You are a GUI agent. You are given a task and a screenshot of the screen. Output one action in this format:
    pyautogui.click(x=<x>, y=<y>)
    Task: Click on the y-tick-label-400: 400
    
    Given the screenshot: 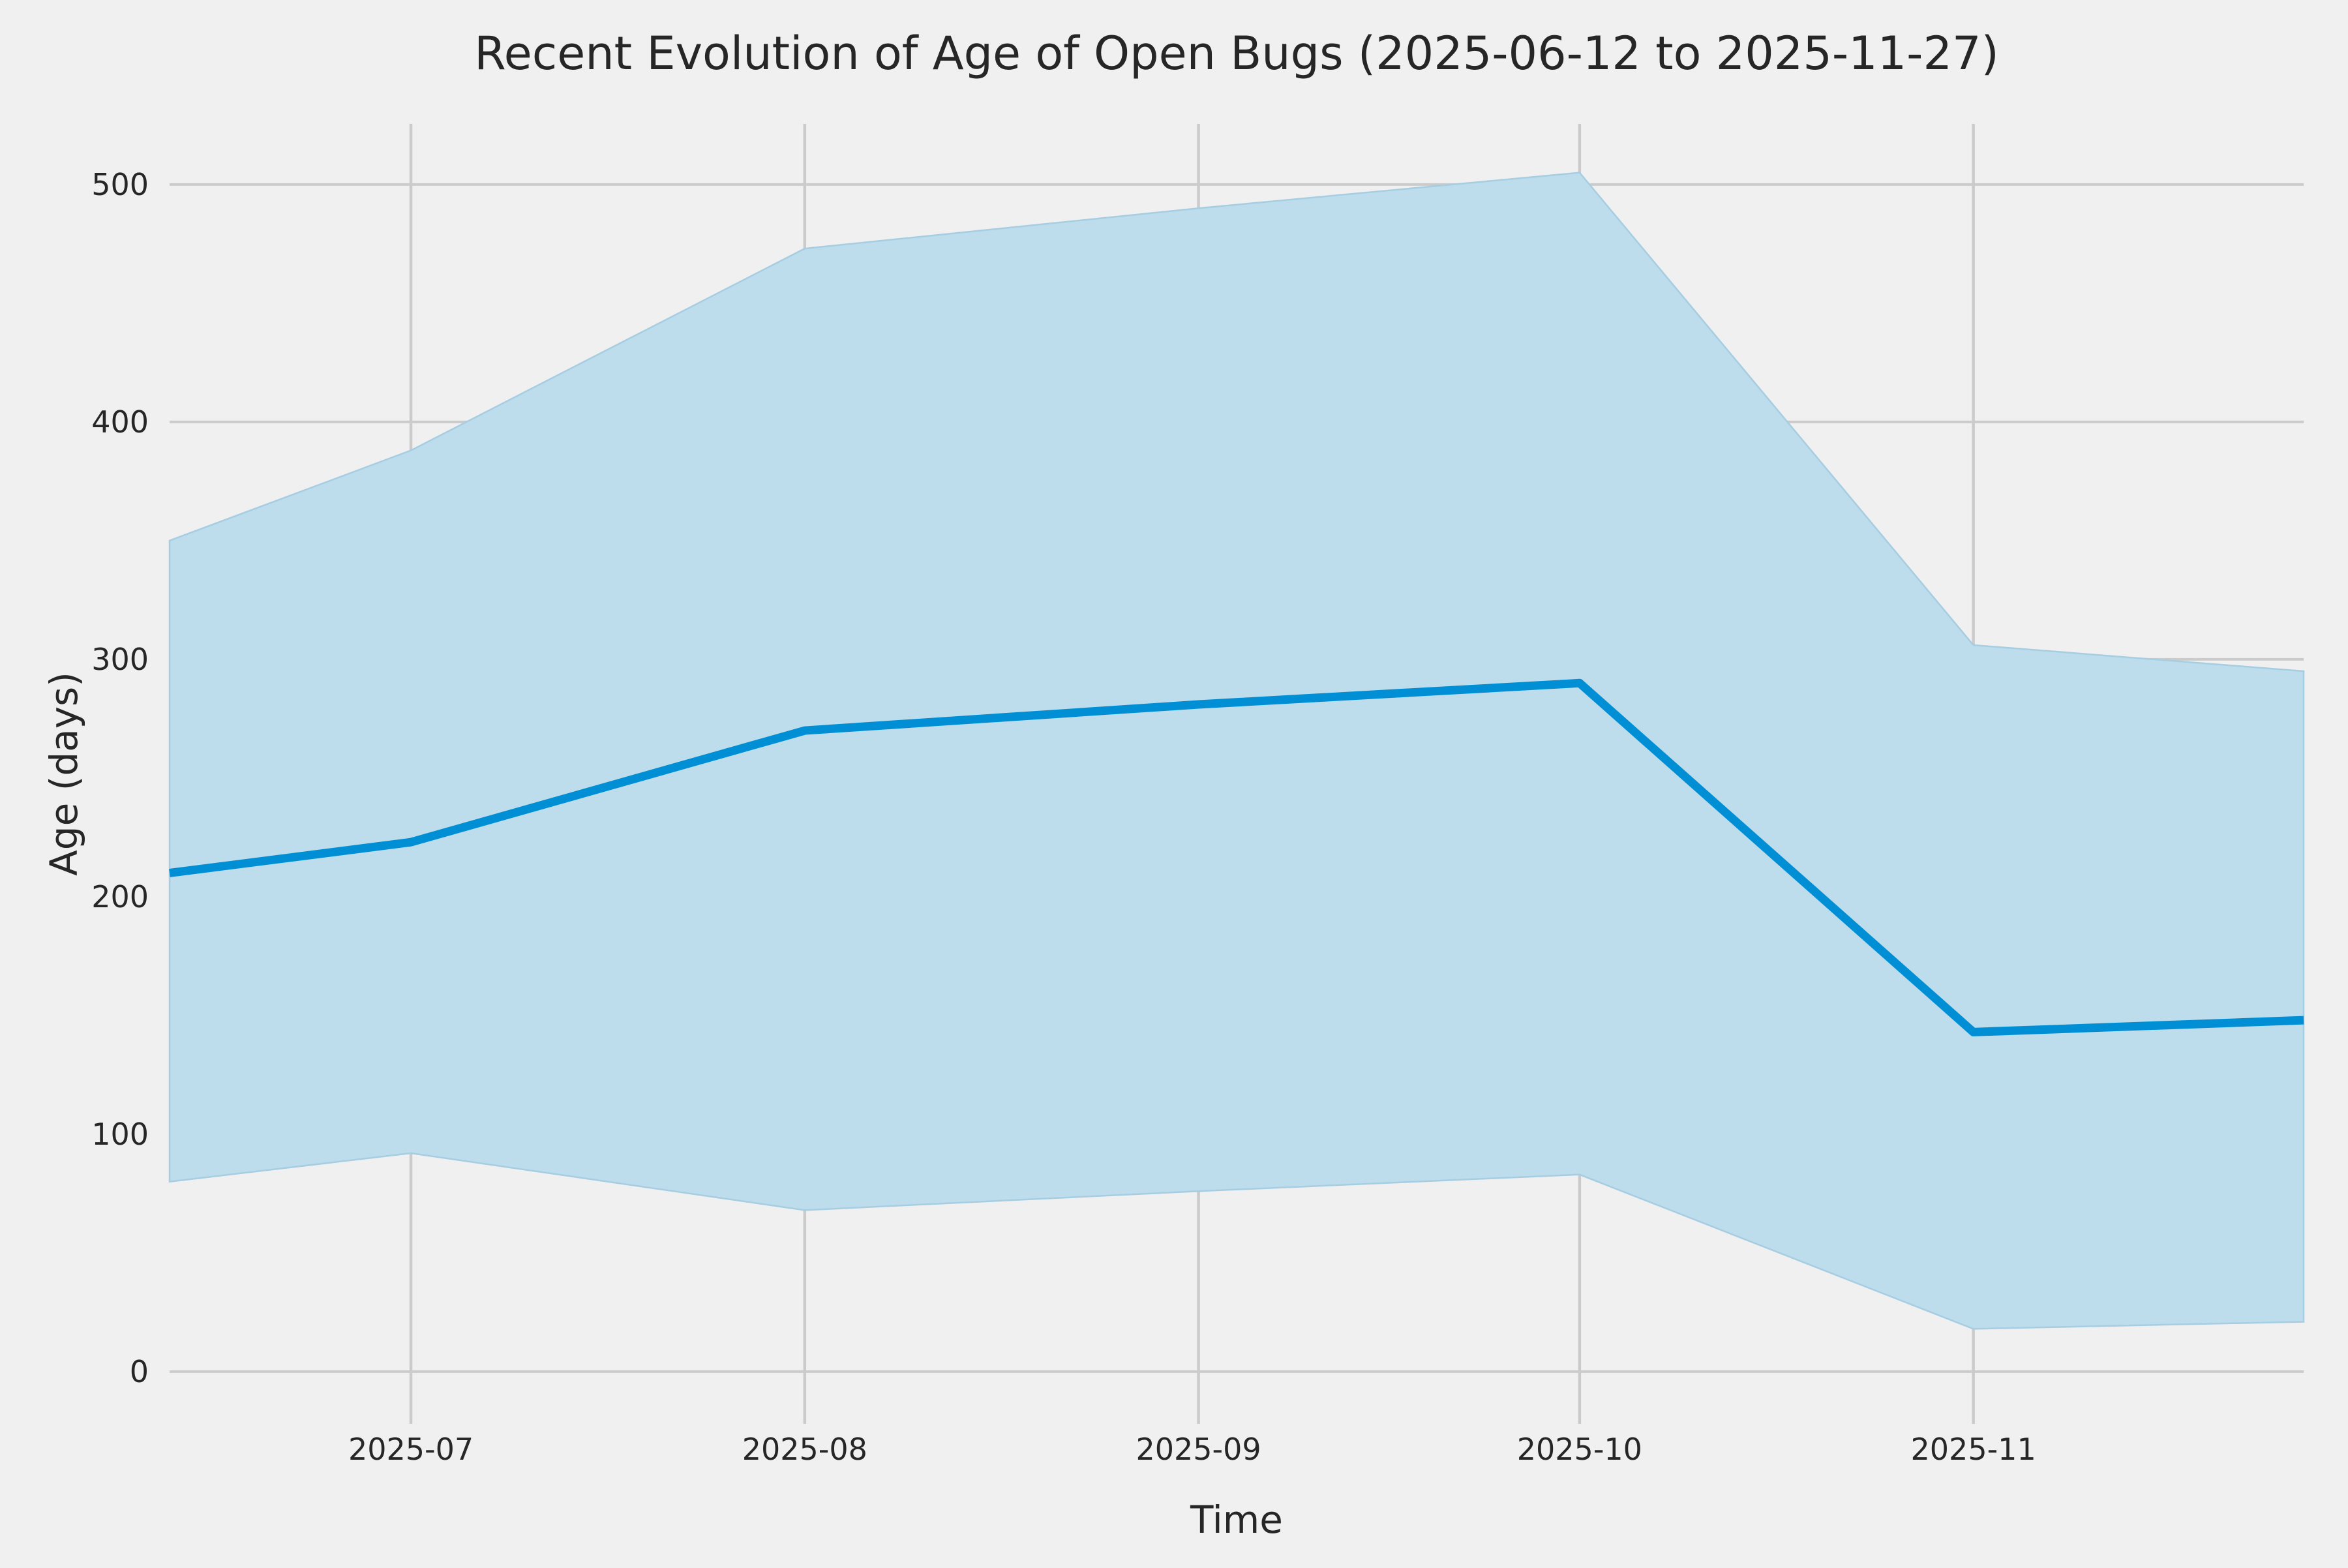 What is the action you would take?
    pyautogui.click(x=120, y=422)
    